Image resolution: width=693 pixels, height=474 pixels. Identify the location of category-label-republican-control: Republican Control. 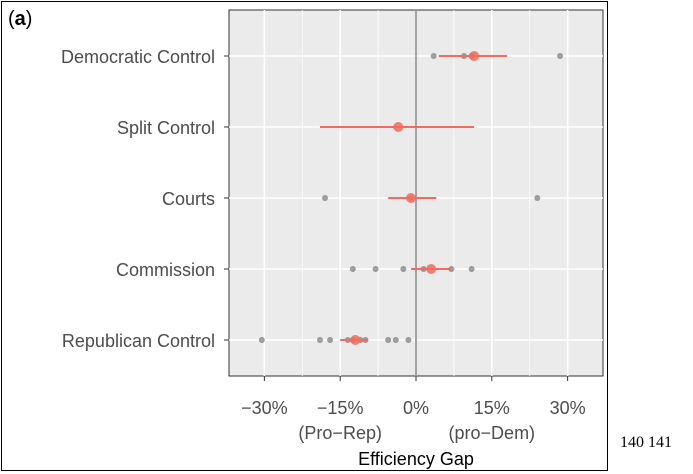
(138, 341).